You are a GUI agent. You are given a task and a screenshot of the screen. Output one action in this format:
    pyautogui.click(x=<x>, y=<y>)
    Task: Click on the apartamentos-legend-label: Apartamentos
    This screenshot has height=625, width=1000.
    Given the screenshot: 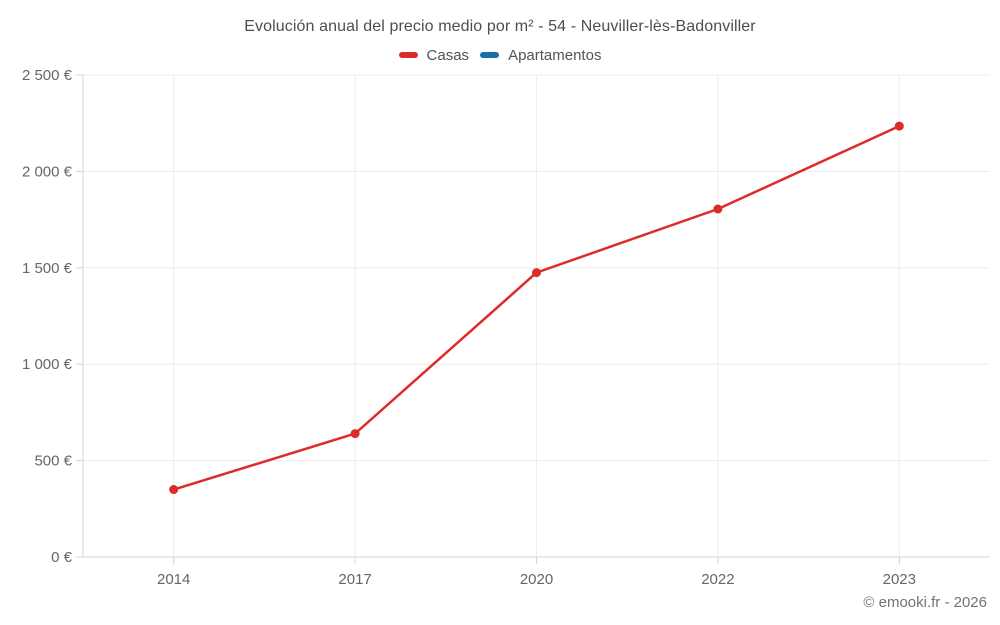 What is the action you would take?
    pyautogui.click(x=555, y=55)
    